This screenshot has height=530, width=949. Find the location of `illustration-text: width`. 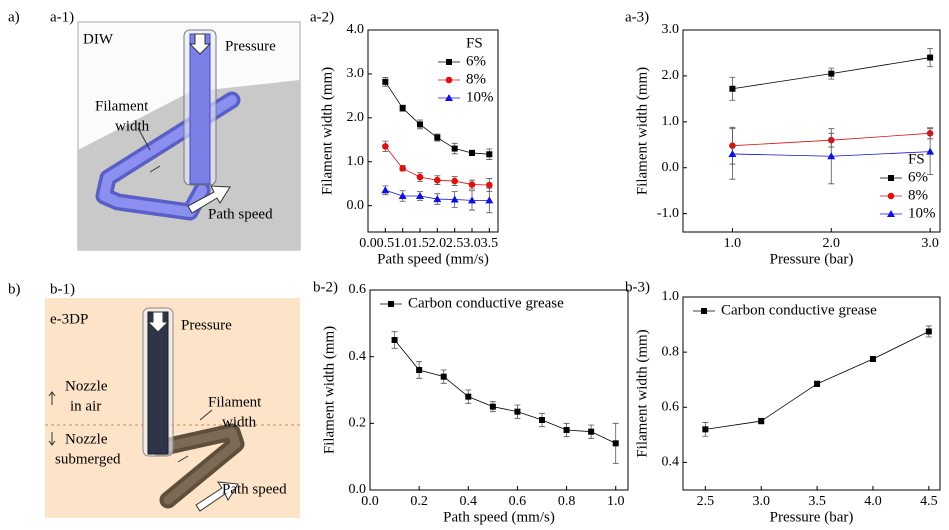

illustration-text: width is located at coordinates (132, 126).